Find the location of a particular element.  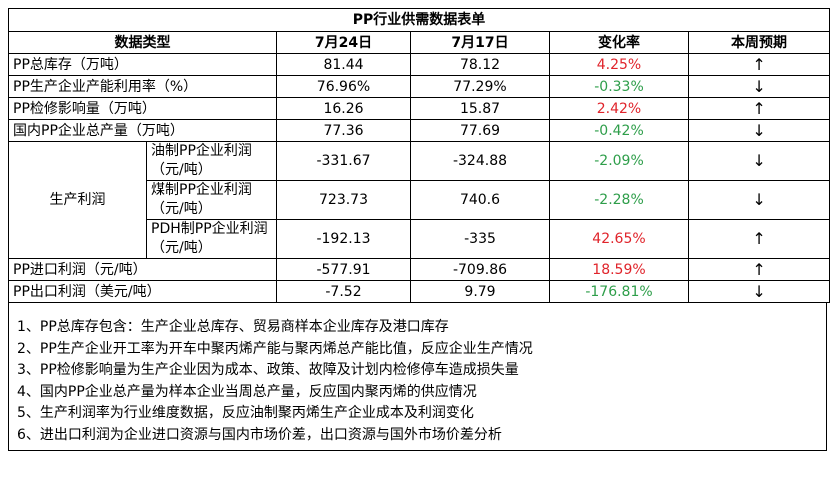

header-date-previous: 7月17日 is located at coordinates (480, 42).